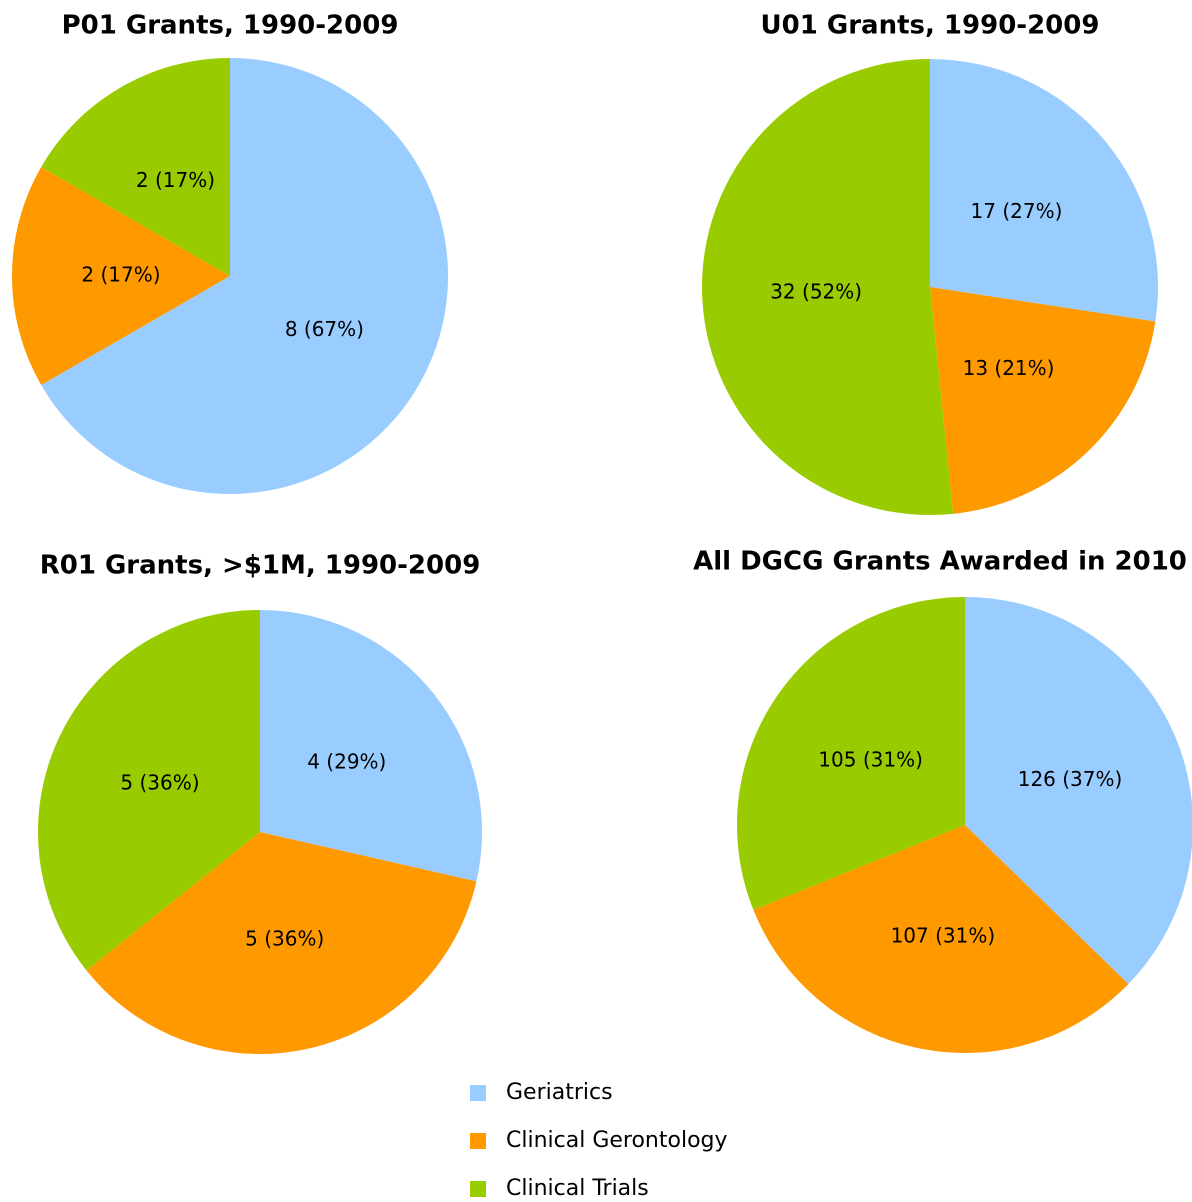 This screenshot has width=1192, height=1202. What do you see at coordinates (870, 760) in the screenshot?
I see `data-label: 105 (31%)` at bounding box center [870, 760].